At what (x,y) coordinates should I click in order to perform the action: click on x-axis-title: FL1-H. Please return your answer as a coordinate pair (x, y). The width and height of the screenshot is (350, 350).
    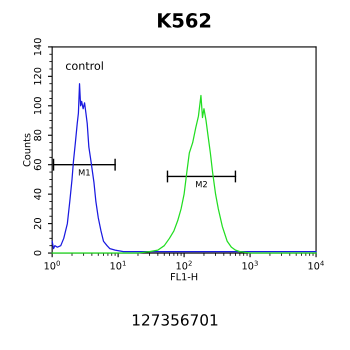
    Looking at the image, I should click on (184, 276).